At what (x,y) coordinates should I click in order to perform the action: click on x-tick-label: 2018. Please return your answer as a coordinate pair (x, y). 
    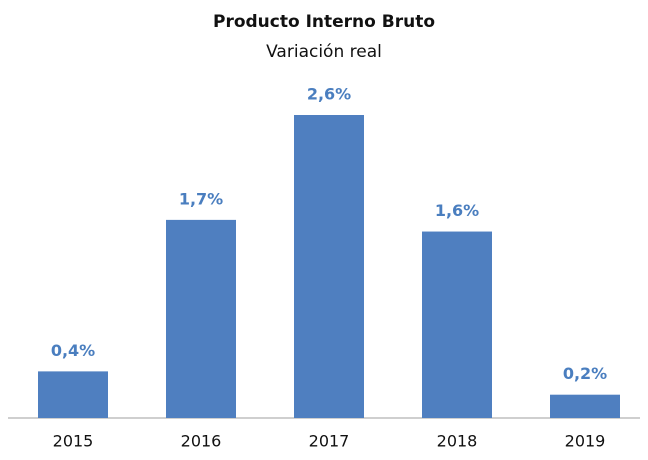
    Looking at the image, I should click on (457, 441).